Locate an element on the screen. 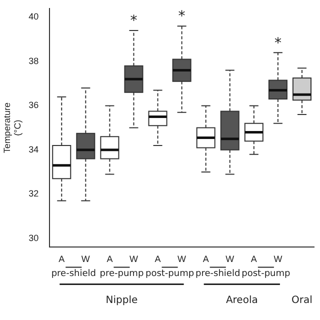  text: pre-pump is located at coordinates (122, 274).